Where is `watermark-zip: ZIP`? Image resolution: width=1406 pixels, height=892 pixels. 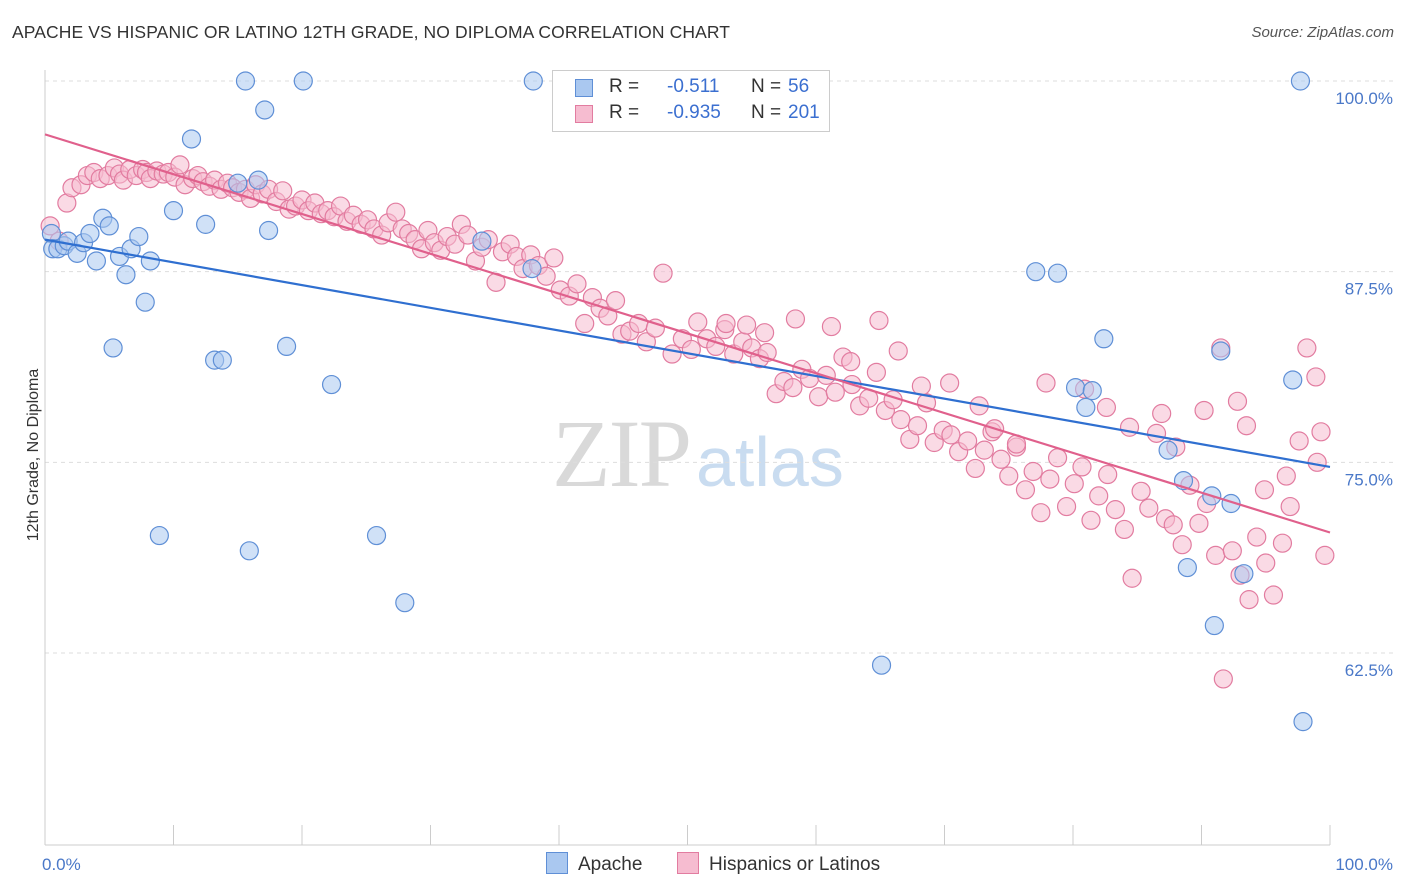 watermark-zip: ZIP is located at coordinates (622, 453).